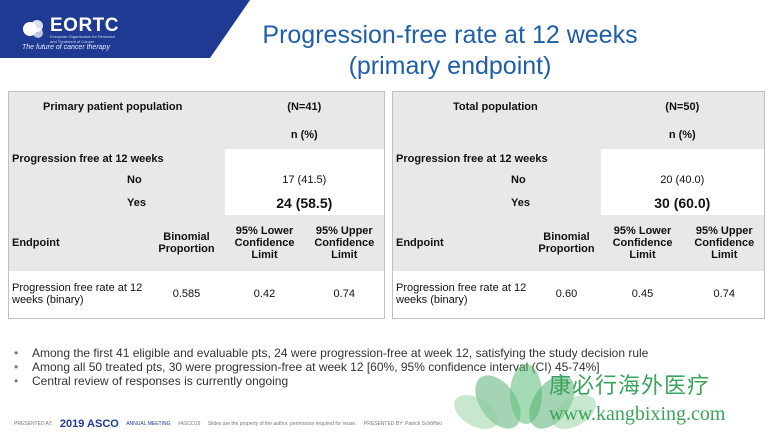 The width and height of the screenshot is (768, 438). What do you see at coordinates (264, 294) in the screenshot?
I see `lower-limit-value: 0.42` at bounding box center [264, 294].